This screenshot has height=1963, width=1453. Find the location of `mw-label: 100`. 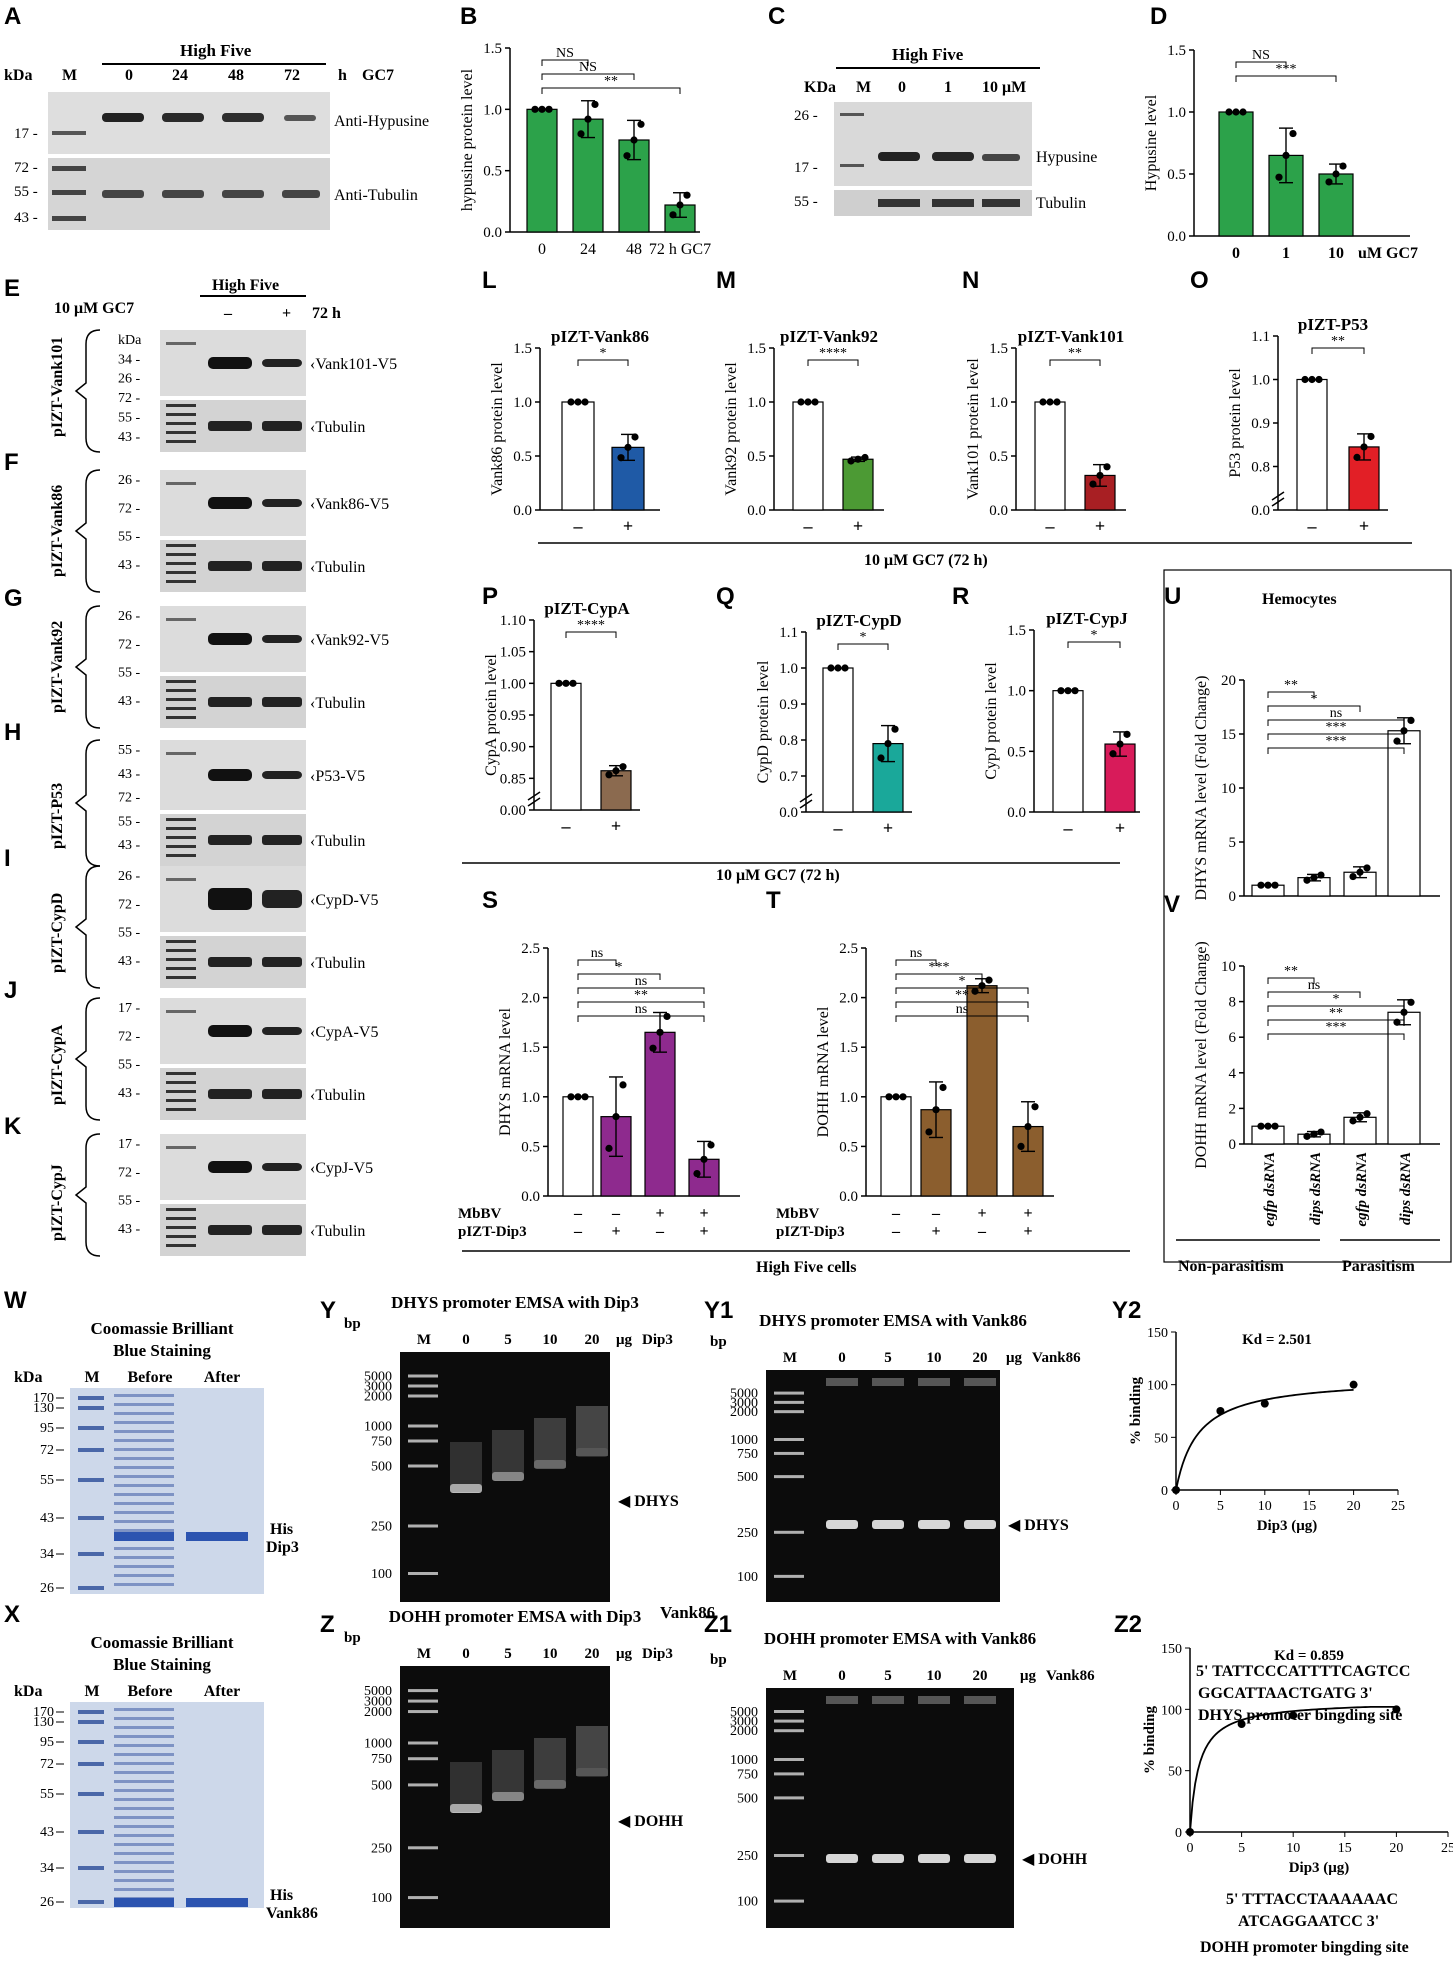

mw-label: 100 is located at coordinates (381, 1574).